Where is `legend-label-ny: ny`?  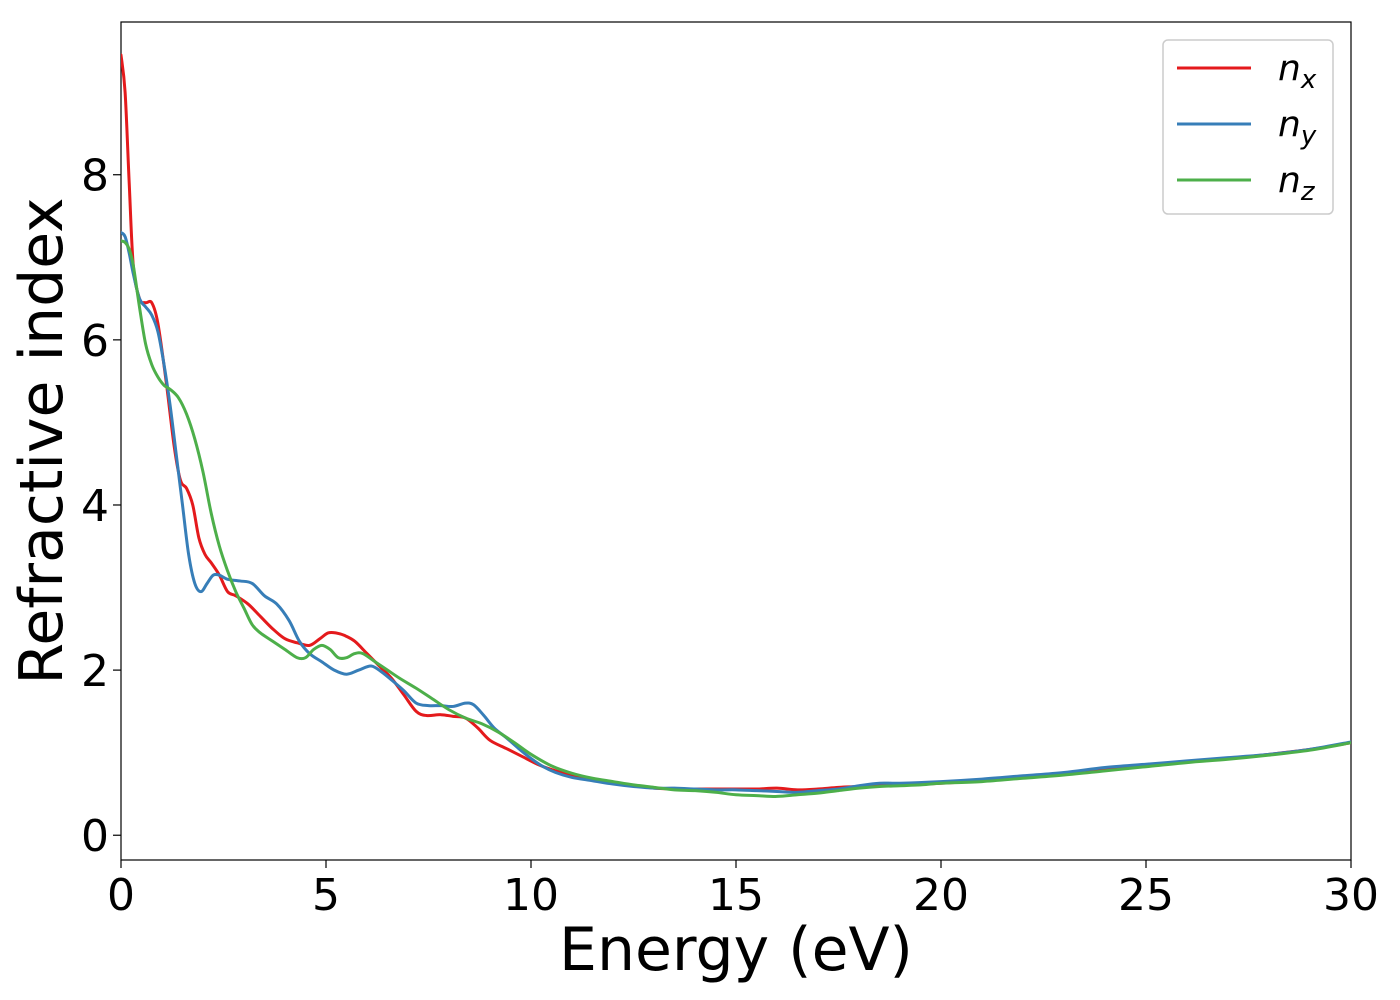 legend-label-ny: ny is located at coordinates (1297, 127).